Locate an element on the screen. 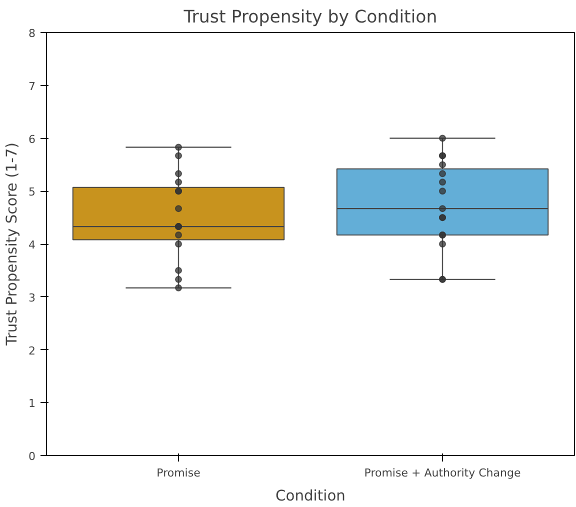 This screenshot has width=576, height=507. x-axis-title: Condition is located at coordinates (311, 496).